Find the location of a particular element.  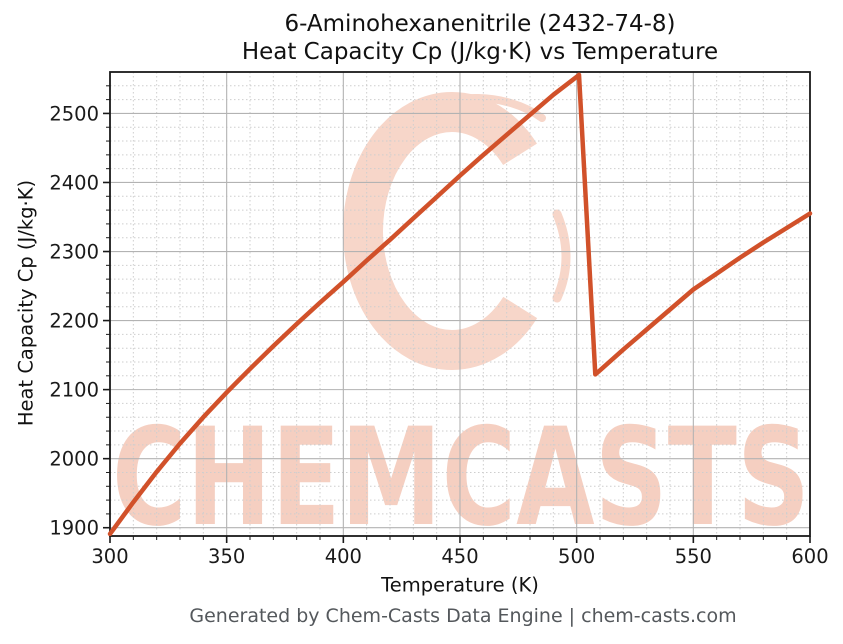

logo-brush-accent-right is located at coordinates (561, 256).